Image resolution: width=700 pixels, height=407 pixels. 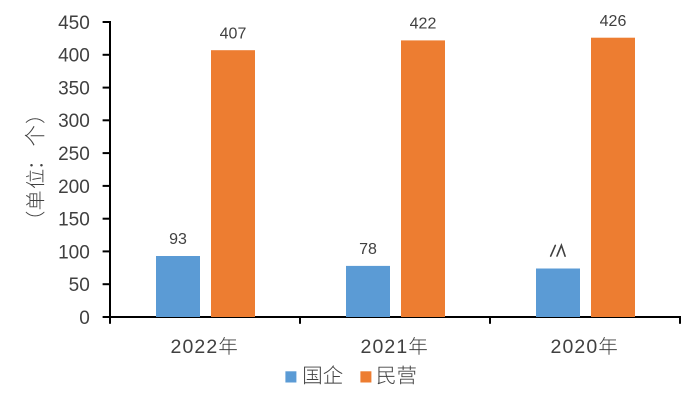 What do you see at coordinates (233, 33) in the screenshot?
I see `svg-text: 407` at bounding box center [233, 33].